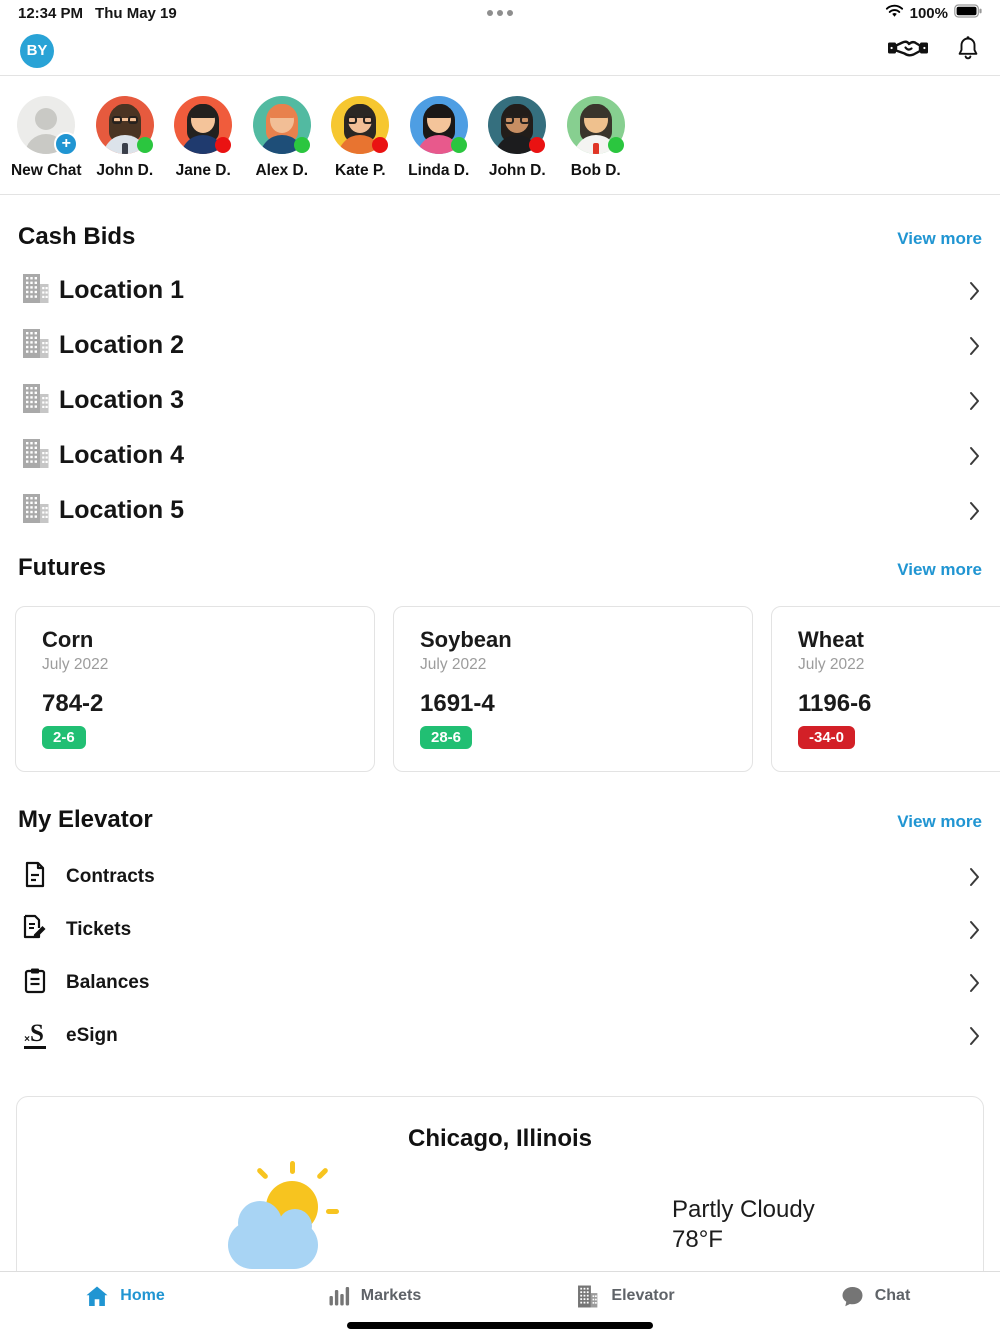 This screenshot has width=1000, height=1334. What do you see at coordinates (391, 1295) in the screenshot?
I see `tab-label: Markets` at bounding box center [391, 1295].